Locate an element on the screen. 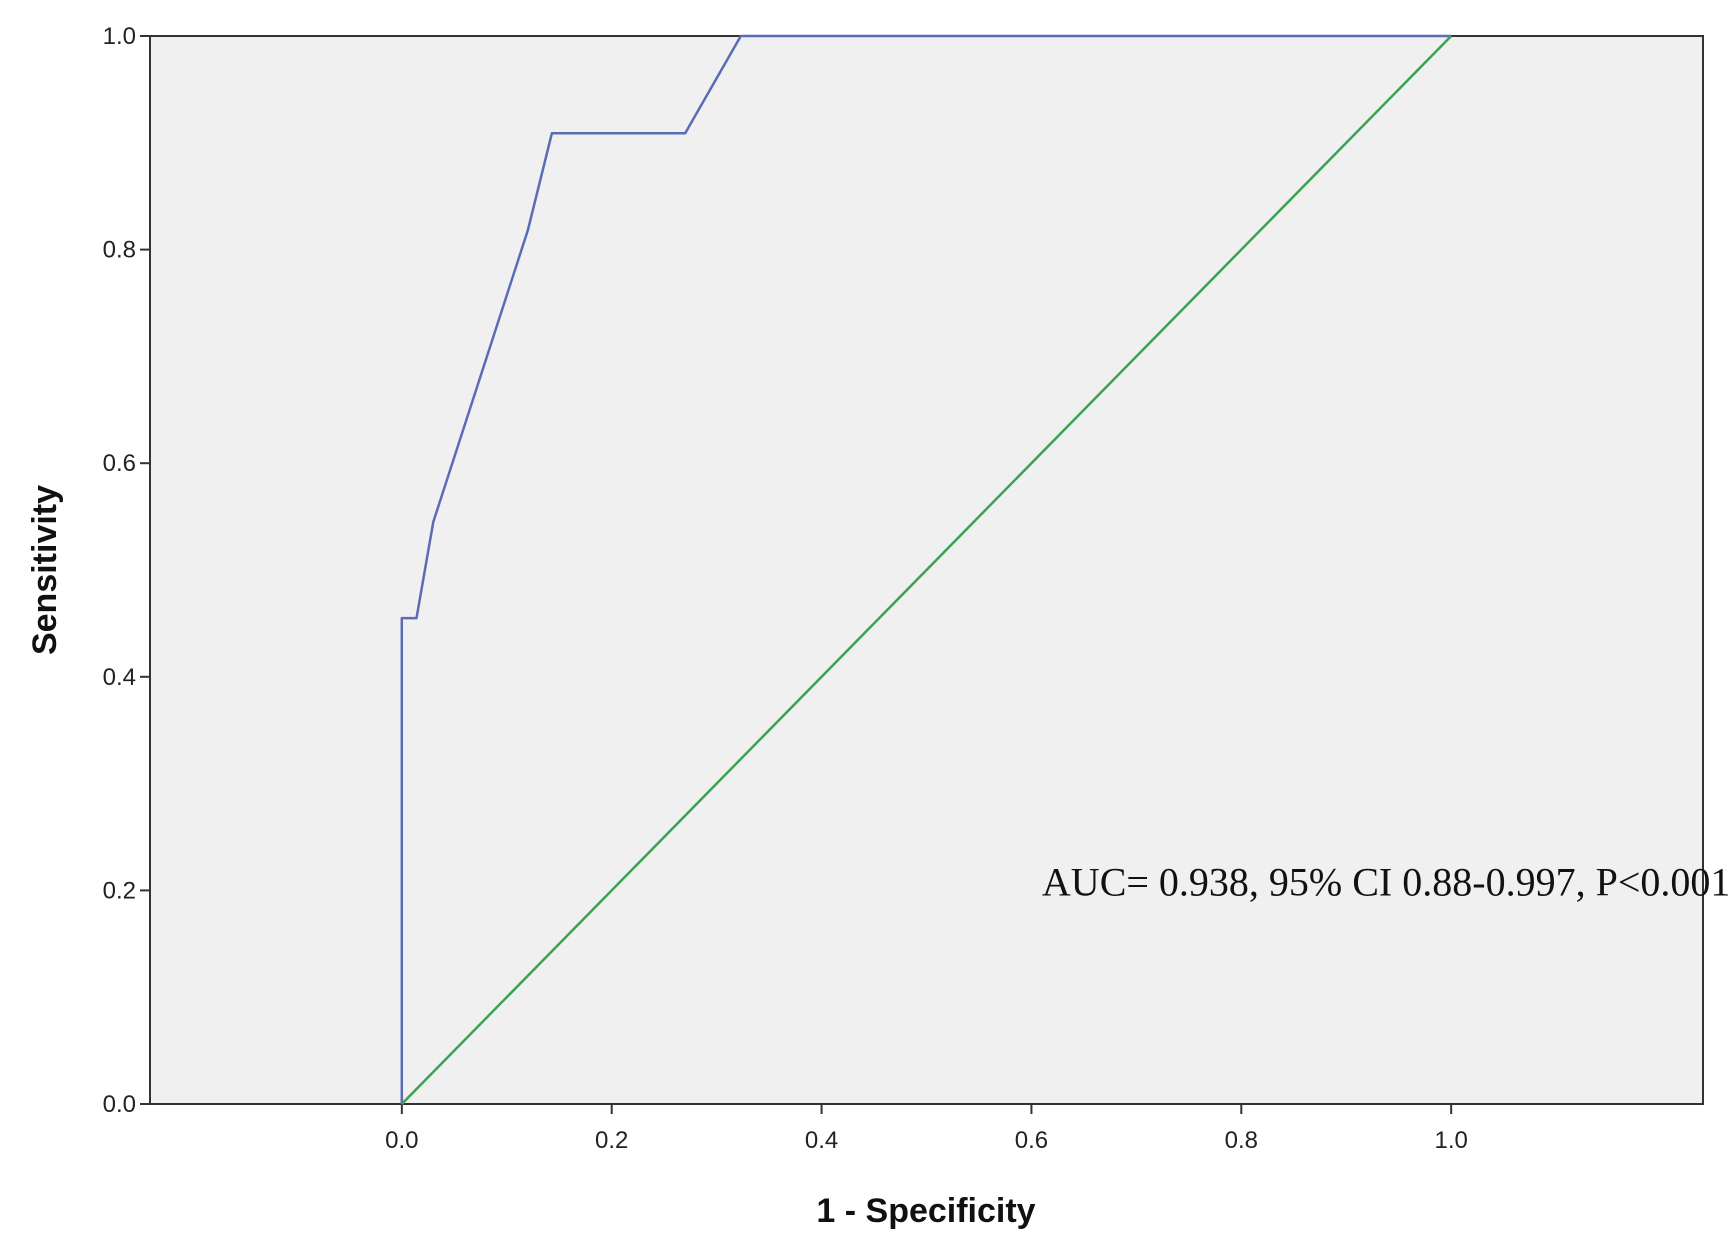 The height and width of the screenshot is (1240, 1735). x-axis: 0.0 0.2 0.4 0.6 0.8 1.0 is located at coordinates (926, 1129).